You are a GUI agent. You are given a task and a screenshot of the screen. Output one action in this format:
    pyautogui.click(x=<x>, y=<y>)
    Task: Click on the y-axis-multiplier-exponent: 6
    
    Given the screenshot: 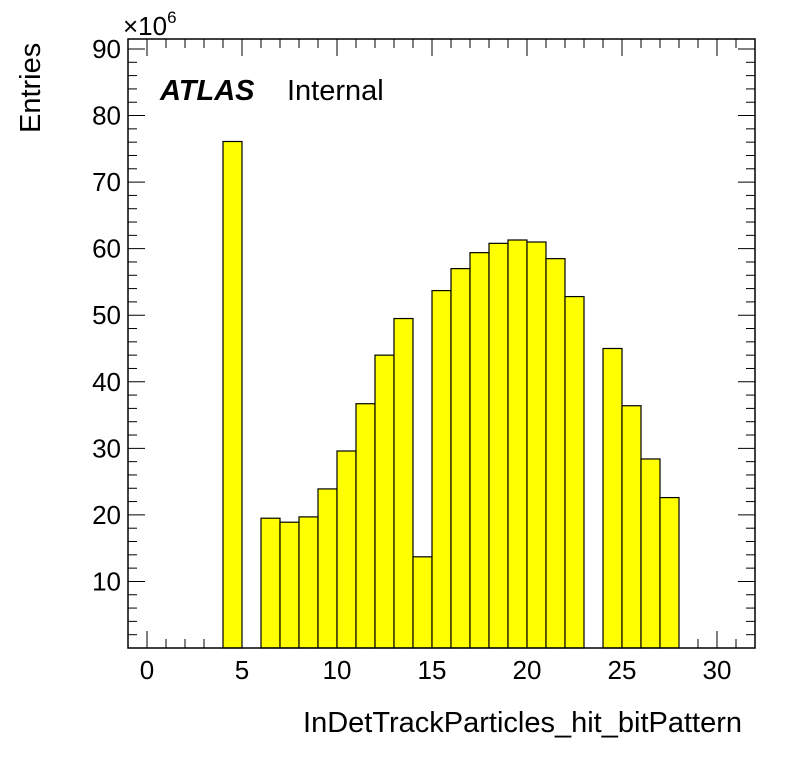 What is the action you would take?
    pyautogui.click(x=171, y=17)
    